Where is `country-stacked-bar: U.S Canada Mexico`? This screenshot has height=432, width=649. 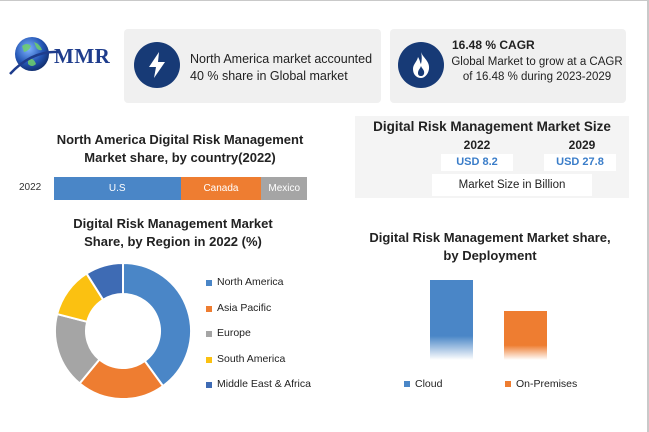 country-stacked-bar: U.S Canada Mexico is located at coordinates (180, 188).